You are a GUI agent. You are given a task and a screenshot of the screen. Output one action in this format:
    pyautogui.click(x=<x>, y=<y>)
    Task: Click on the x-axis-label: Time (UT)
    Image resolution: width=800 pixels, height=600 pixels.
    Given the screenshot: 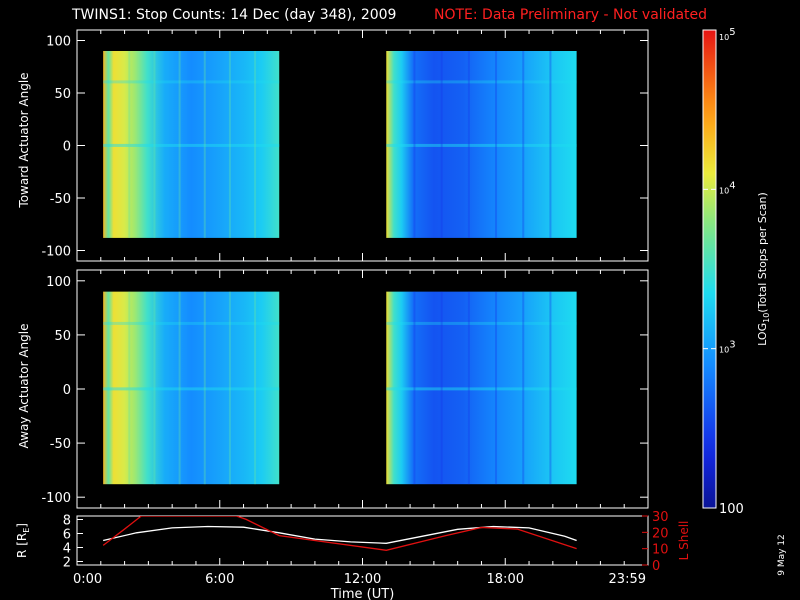 What is the action you would take?
    pyautogui.click(x=362, y=593)
    